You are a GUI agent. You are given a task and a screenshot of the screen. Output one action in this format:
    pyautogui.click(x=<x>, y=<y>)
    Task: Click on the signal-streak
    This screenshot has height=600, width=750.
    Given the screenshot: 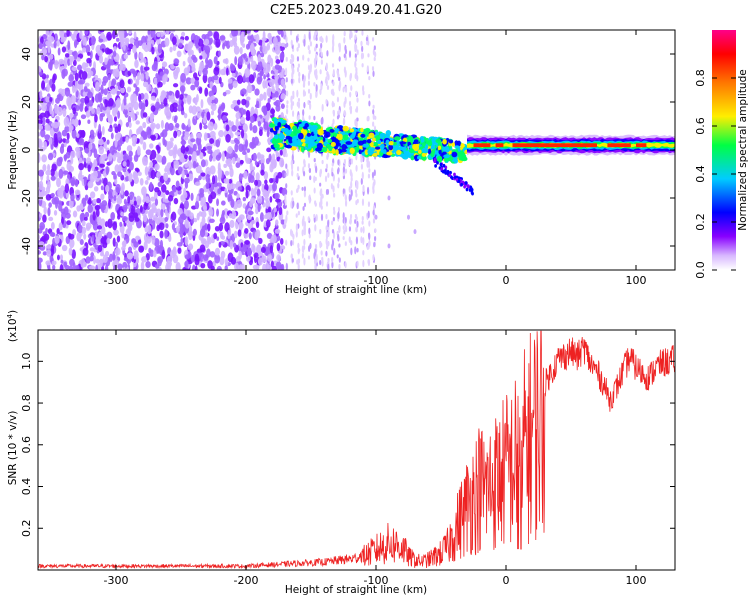 What is the action you would take?
    pyautogui.click(x=441, y=164)
    